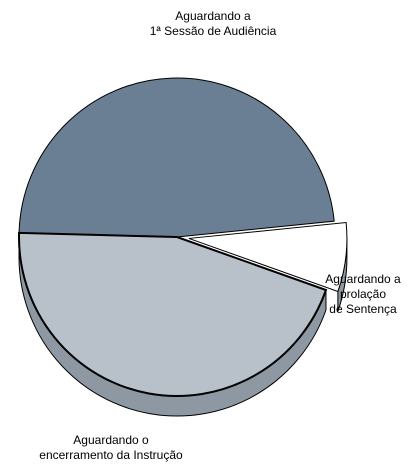  Describe the element at coordinates (111, 447) in the screenshot. I see `slice-label-aguardando-encerramento: Aguardando o encerramento da Instrução` at that location.